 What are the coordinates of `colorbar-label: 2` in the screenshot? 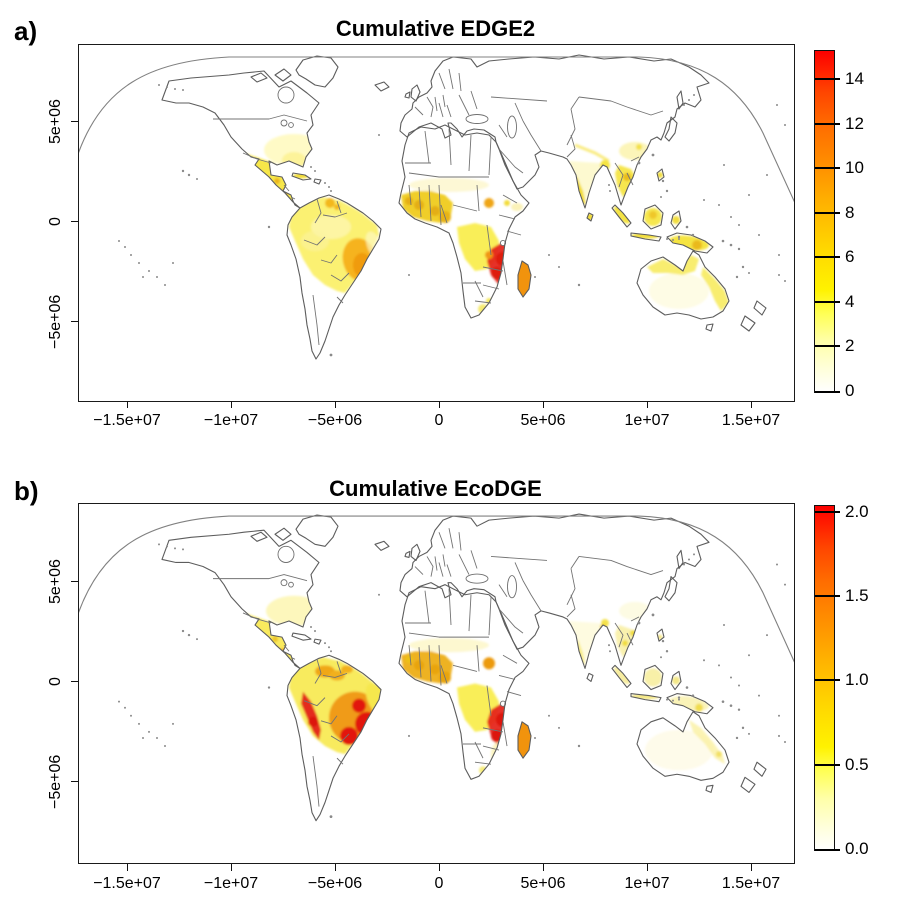 It's located at (850, 346).